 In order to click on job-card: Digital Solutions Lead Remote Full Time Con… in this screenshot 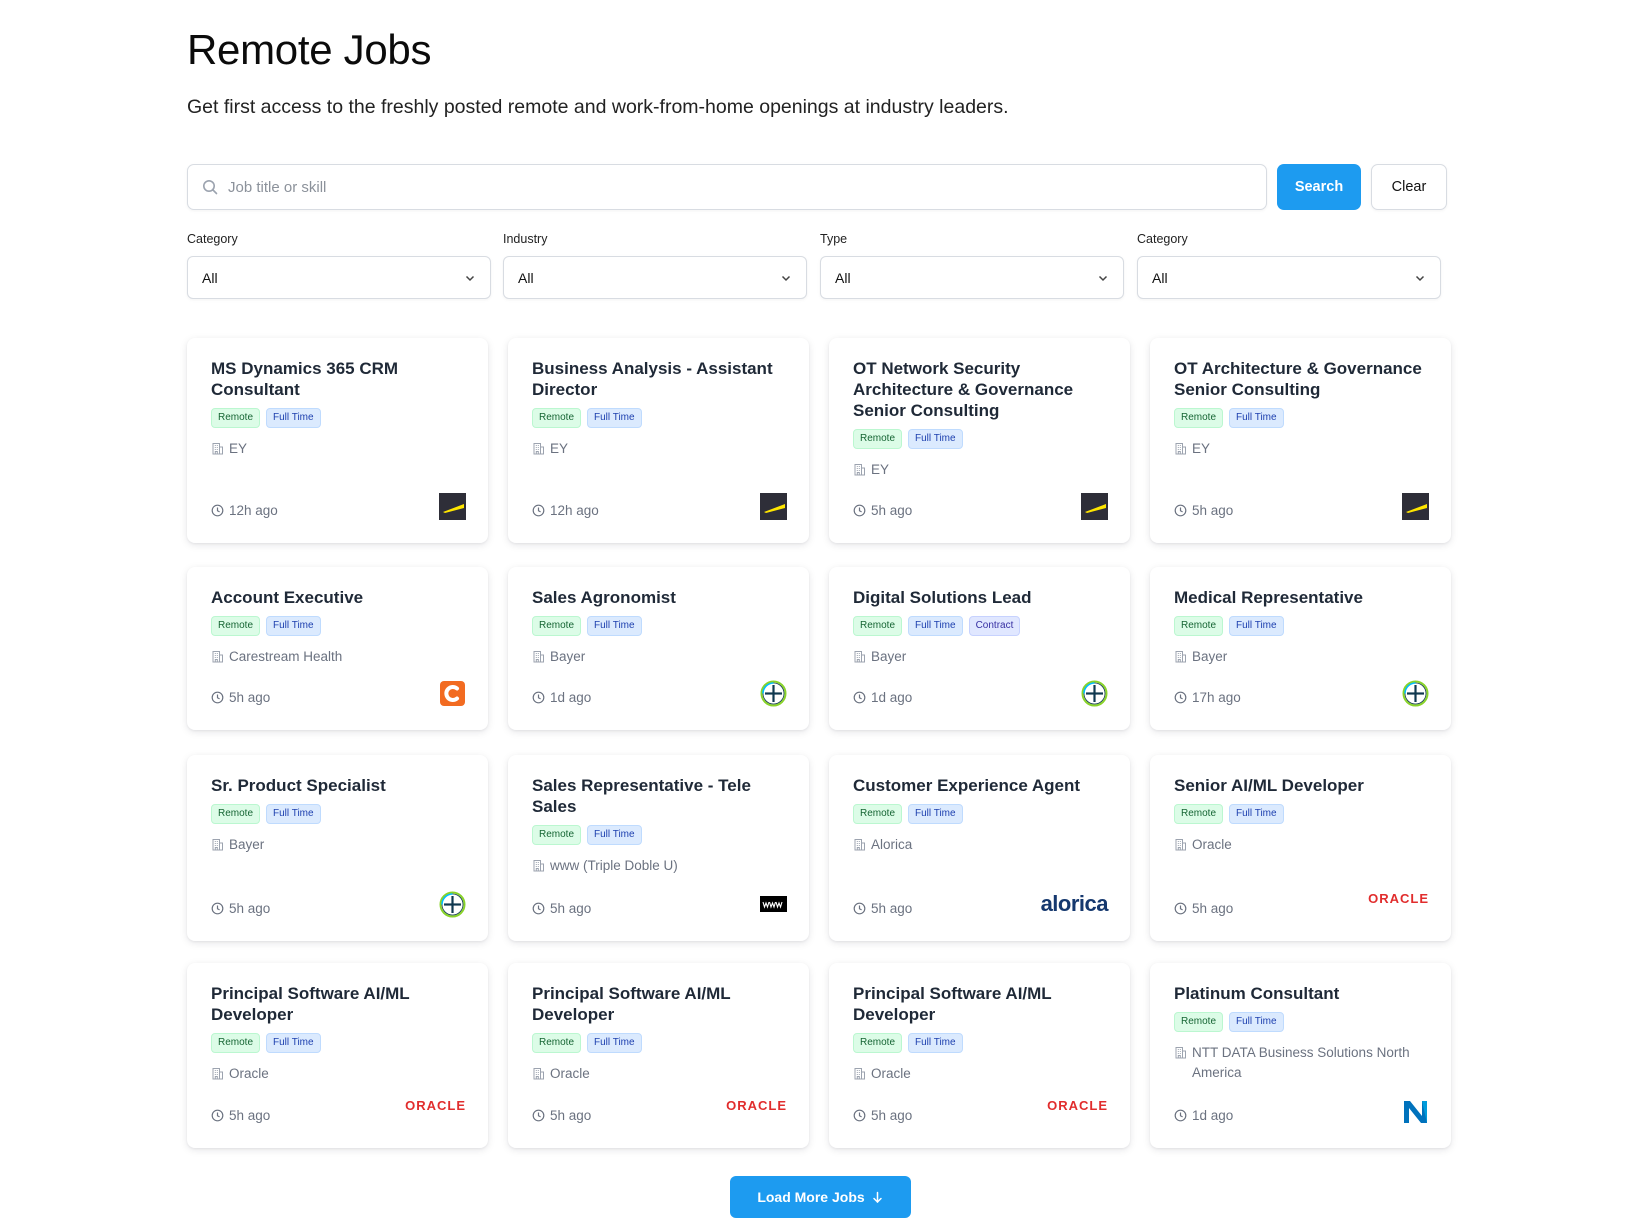, I will do `click(979, 648)`.